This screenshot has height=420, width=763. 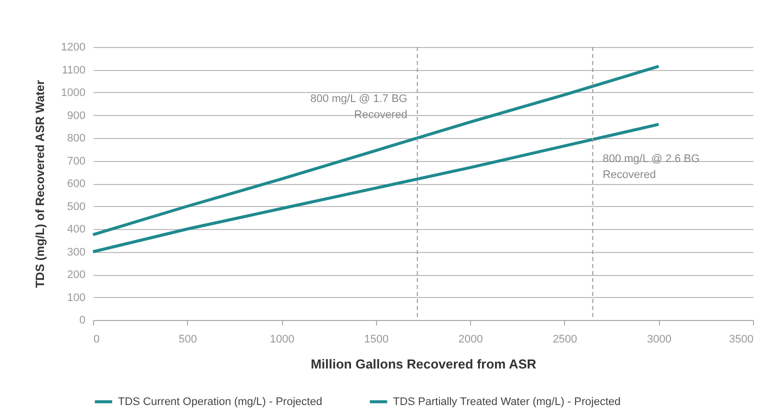 What do you see at coordinates (40, 184) in the screenshot?
I see `y-axis-title: TDS (mg/L) of Recovered ASR Water` at bounding box center [40, 184].